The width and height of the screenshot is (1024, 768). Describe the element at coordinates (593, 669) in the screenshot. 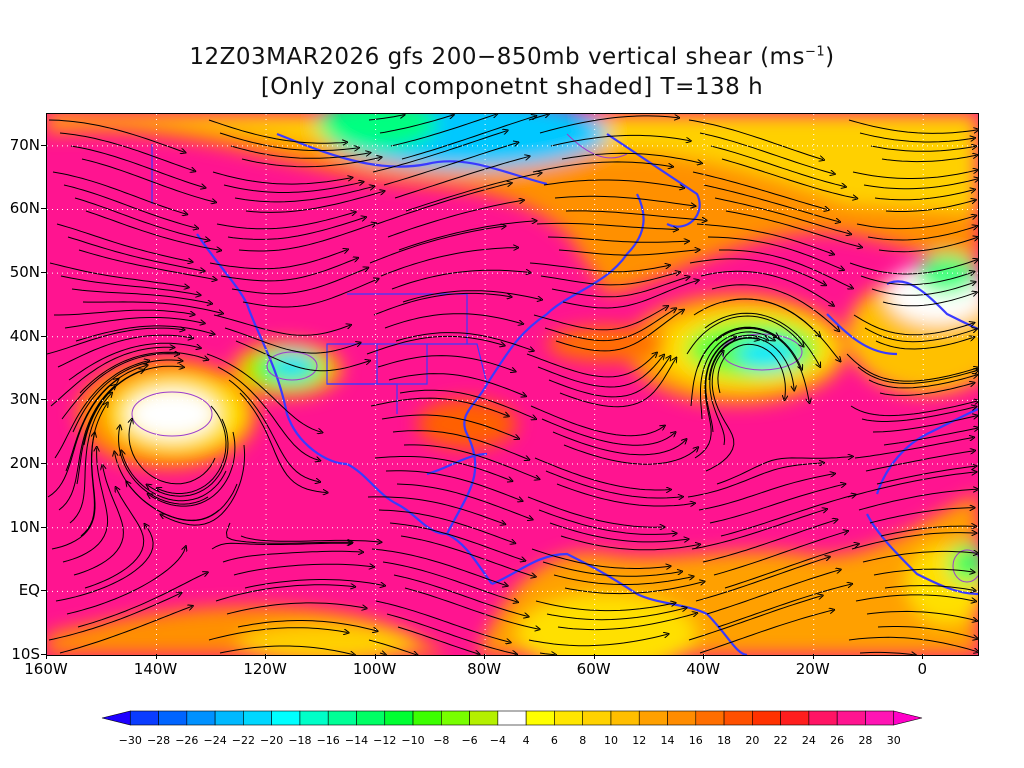

I see `longitude-label: 60W` at that location.